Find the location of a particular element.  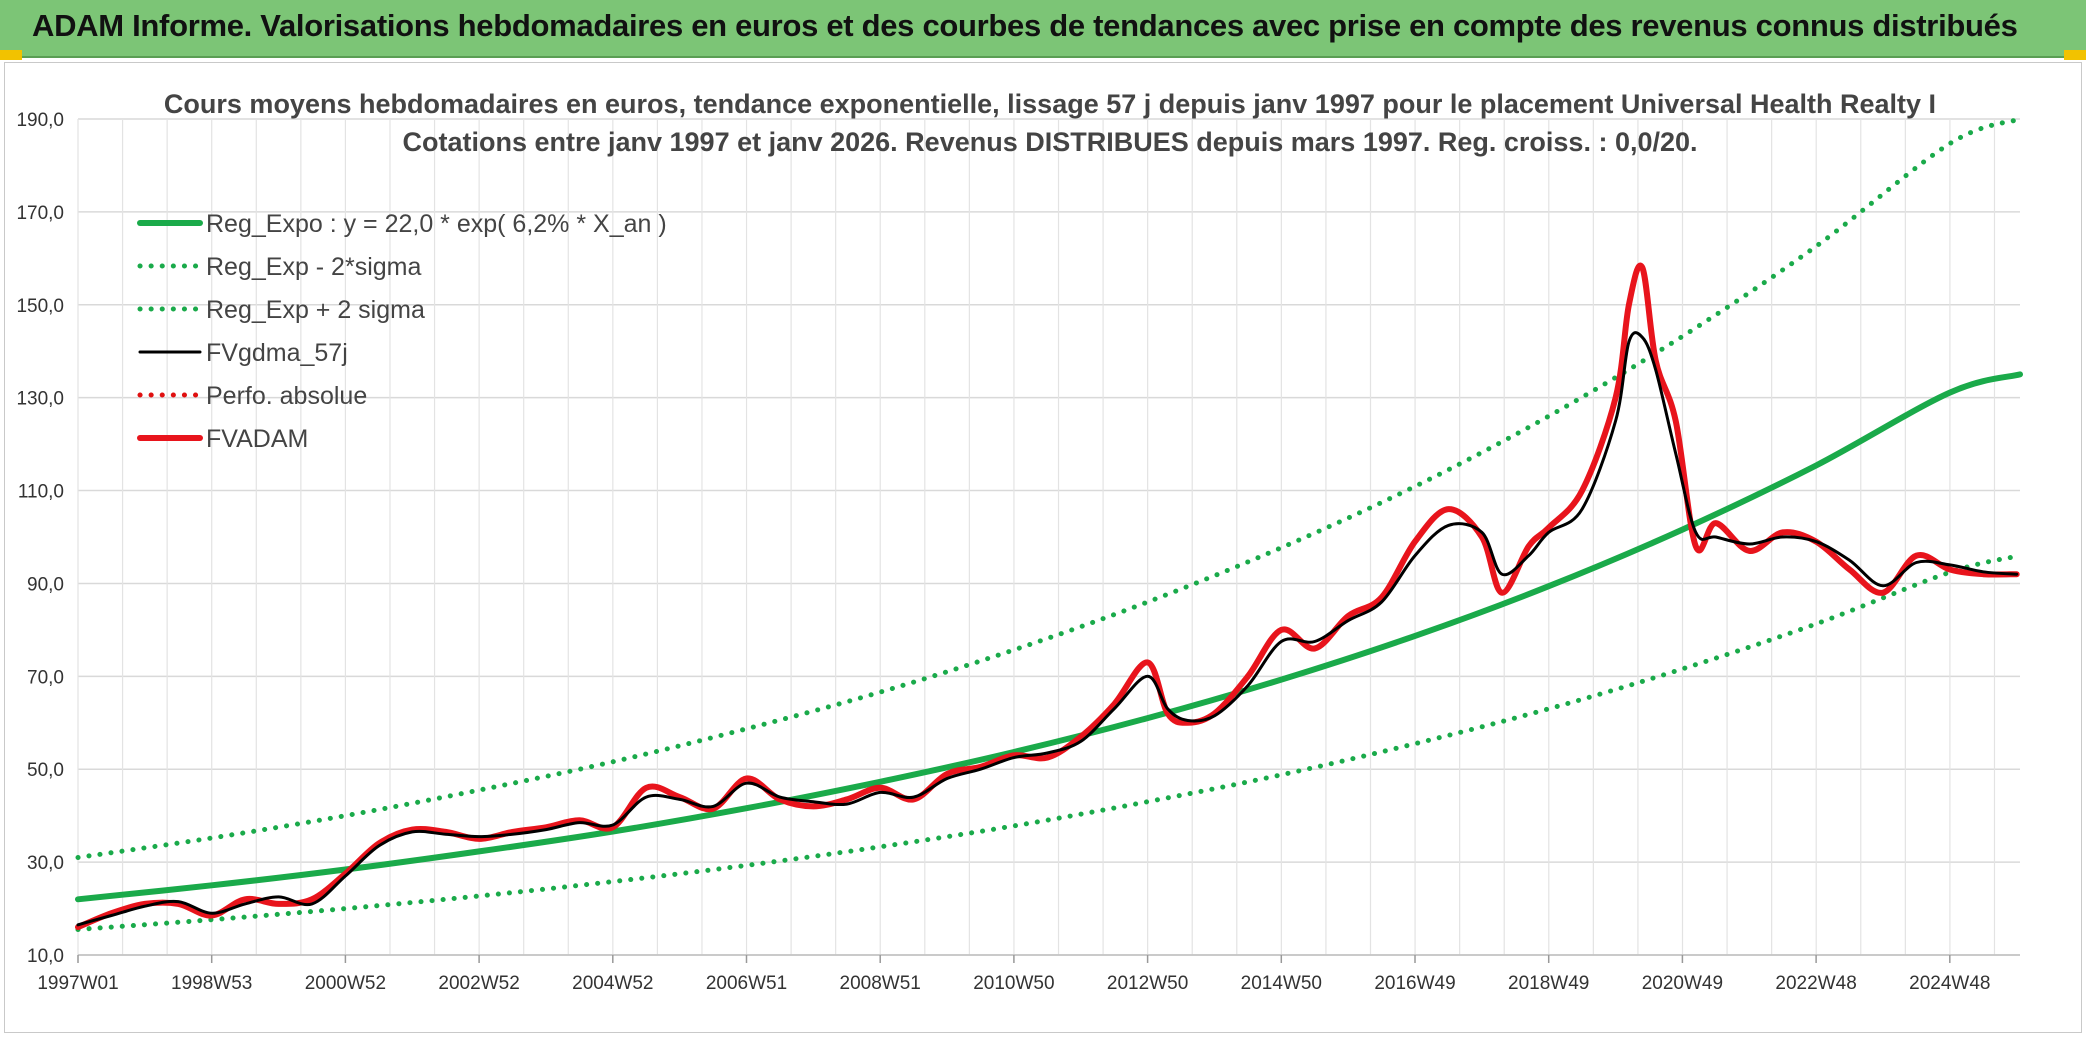

x-tick-label: 2012W50 is located at coordinates (1147, 983).